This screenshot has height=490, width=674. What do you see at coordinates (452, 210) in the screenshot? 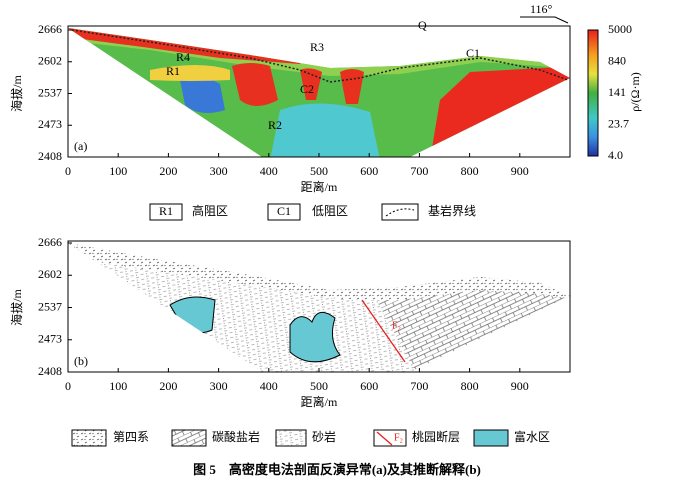
I see `legend-text: 基岩界线` at bounding box center [452, 210].